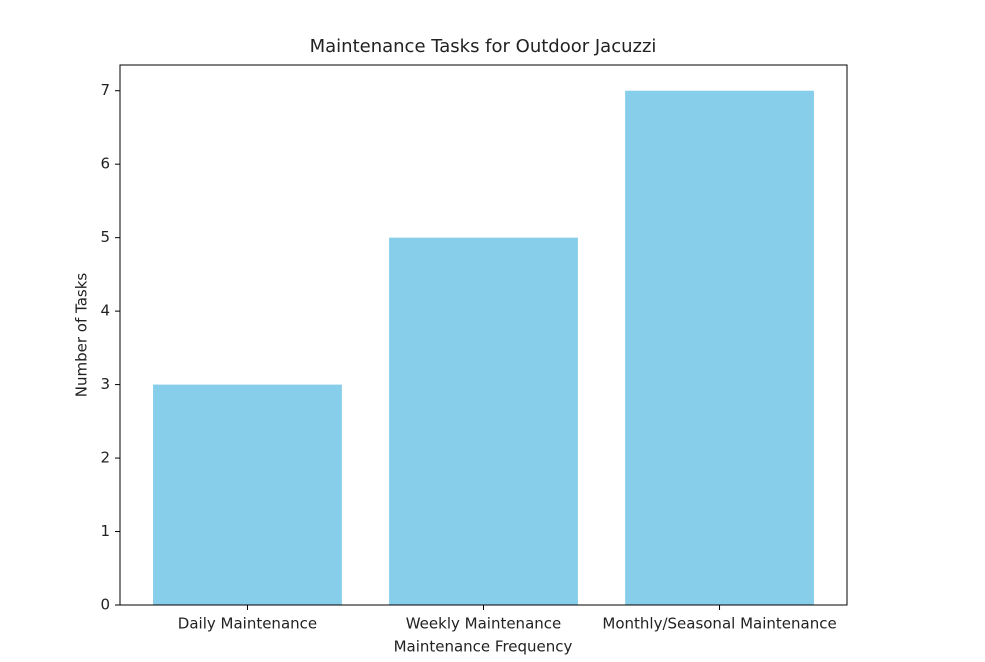 The height and width of the screenshot is (662, 985). Describe the element at coordinates (82, 335) in the screenshot. I see `y-axis-label: Number of Tasks` at that location.